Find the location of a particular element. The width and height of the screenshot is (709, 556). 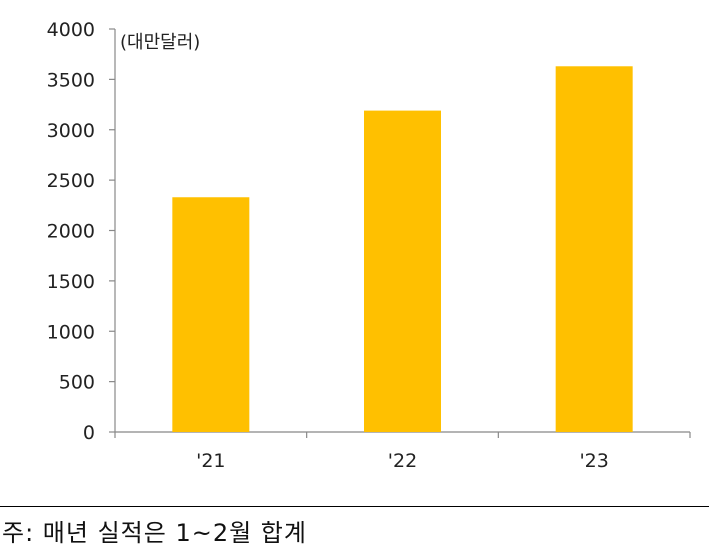

x-axis: '21 '22 '23 is located at coordinates (402, 451).